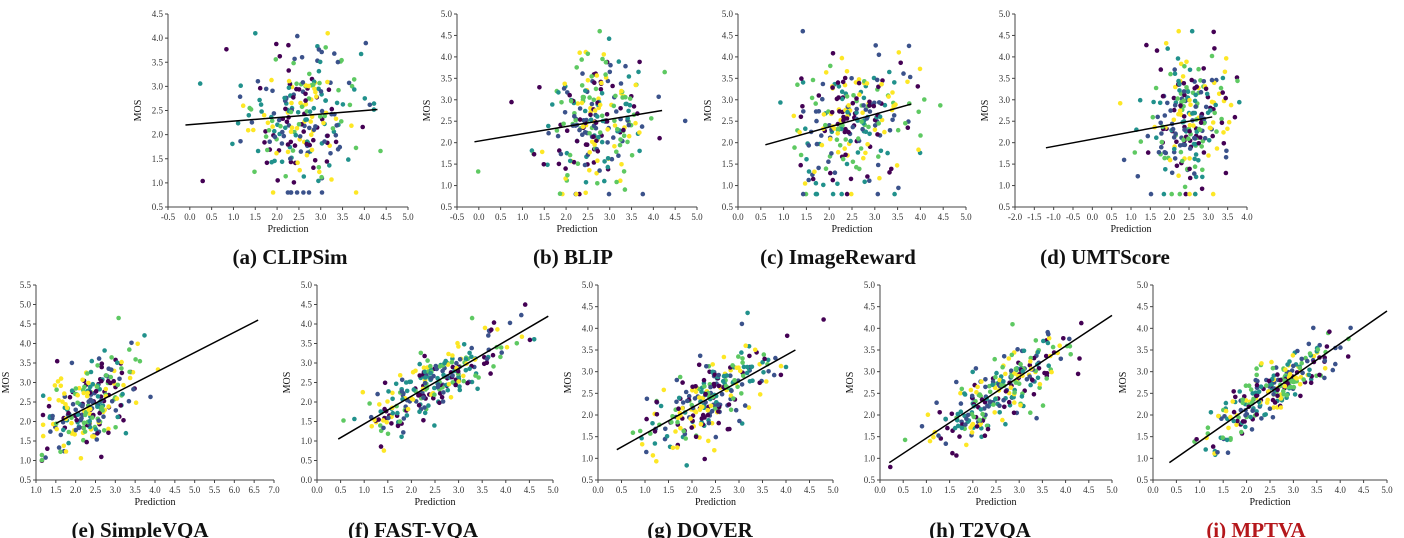 This screenshot has height=538, width=1404. Describe the element at coordinates (215, 490) in the screenshot. I see `x-tick-label: 5.5` at that location.